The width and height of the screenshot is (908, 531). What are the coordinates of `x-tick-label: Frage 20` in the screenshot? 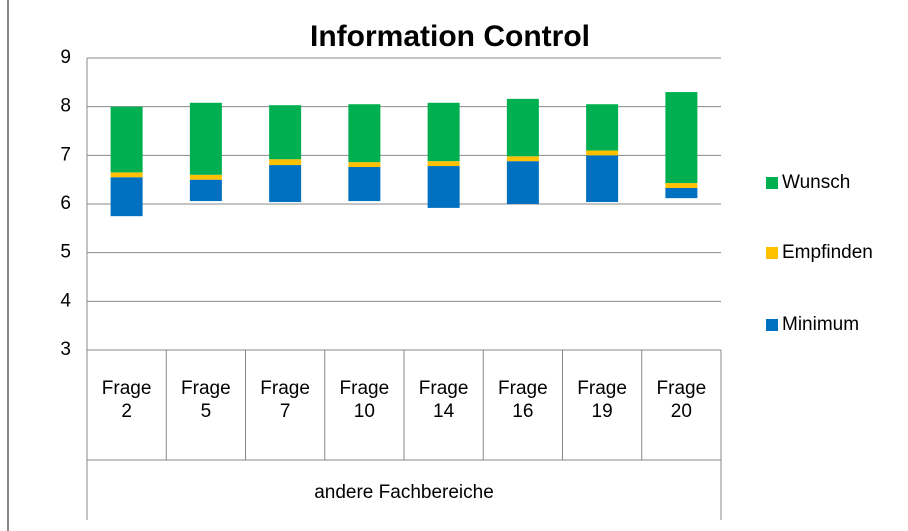 It's located at (681, 400).